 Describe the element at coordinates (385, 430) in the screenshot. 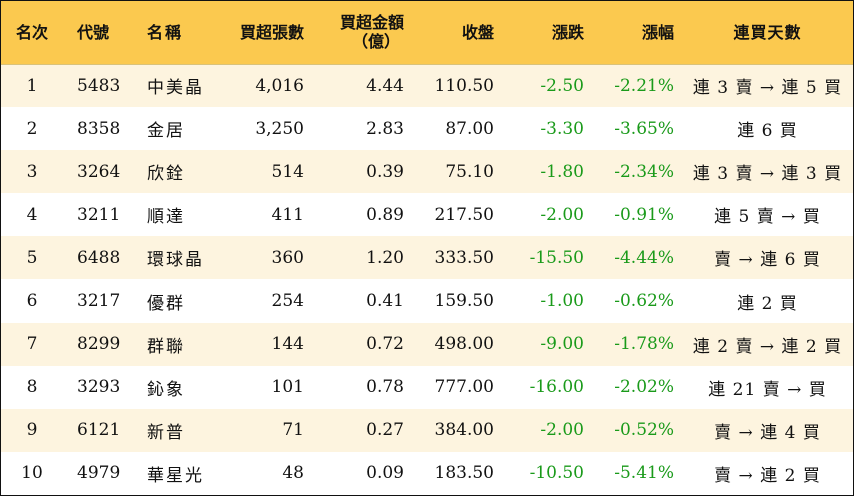

I see `cell-buy-amount: 0.27` at that location.